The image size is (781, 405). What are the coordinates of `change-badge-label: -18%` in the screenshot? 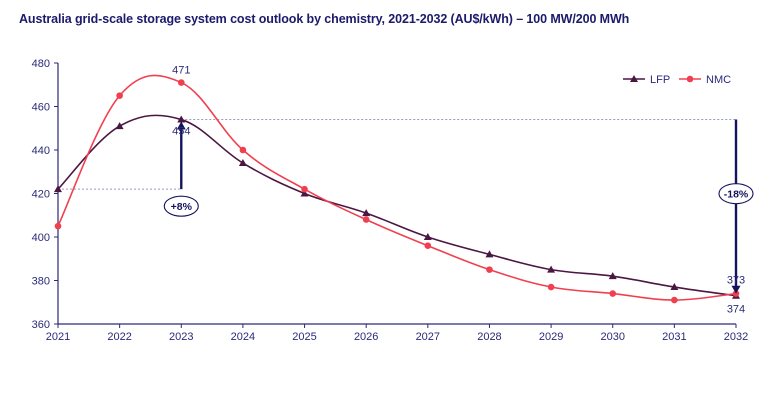 It's located at (736, 195).